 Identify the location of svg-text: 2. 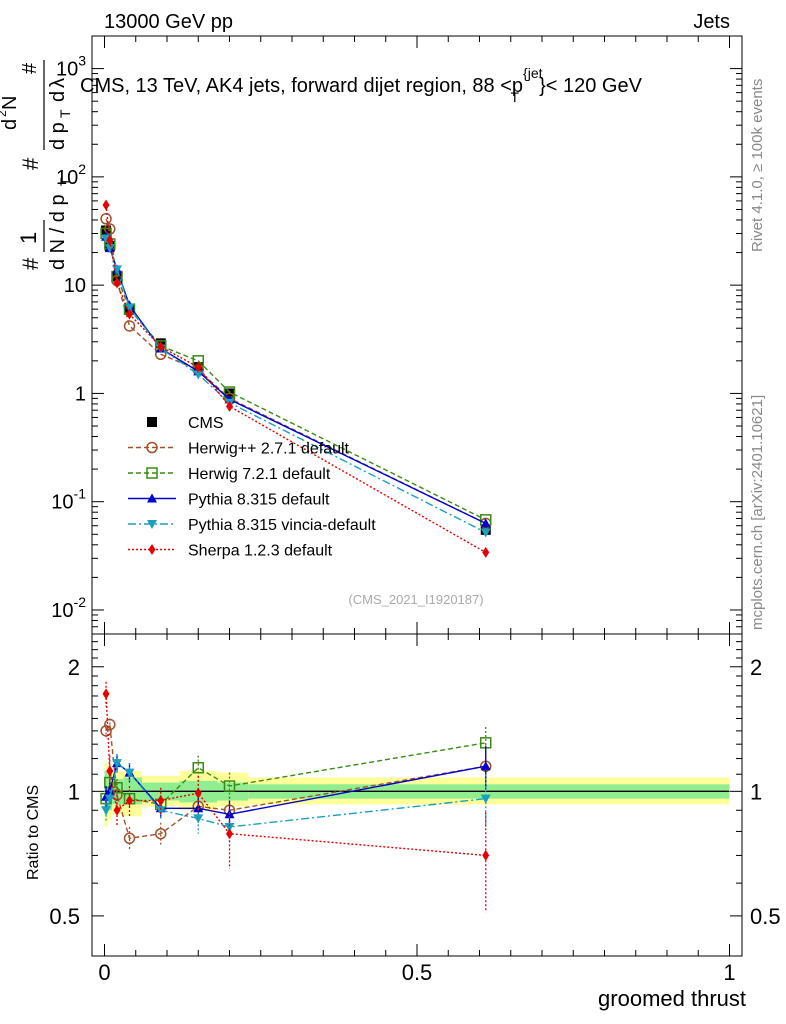
(4, 113).